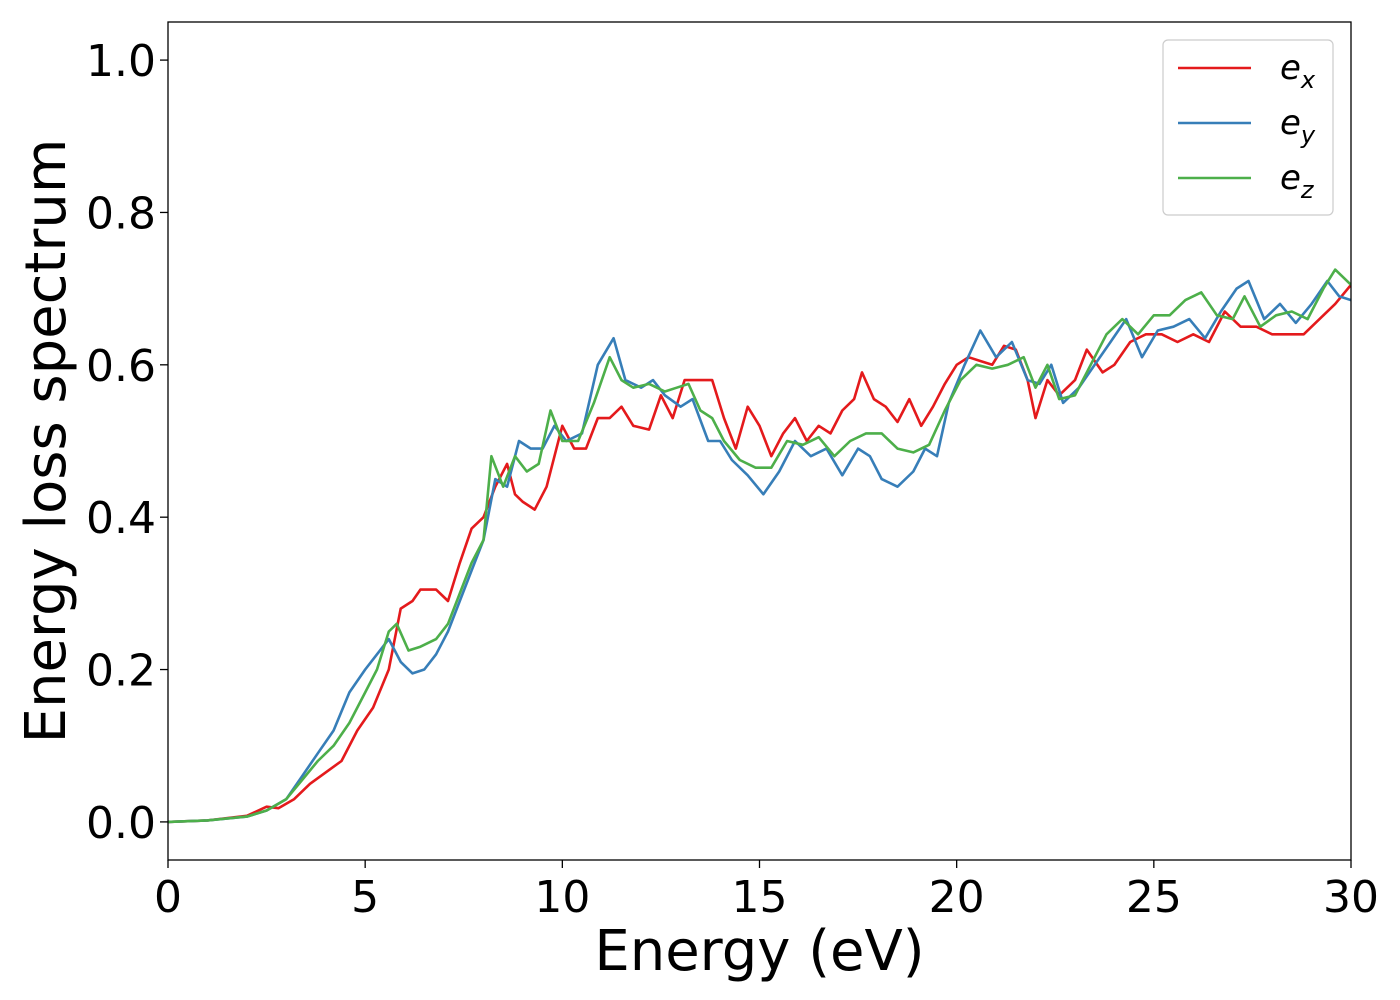 This screenshot has height=1000, width=1400. Describe the element at coordinates (121, 518) in the screenshot. I see `y-tick-label: 0.4` at that location.